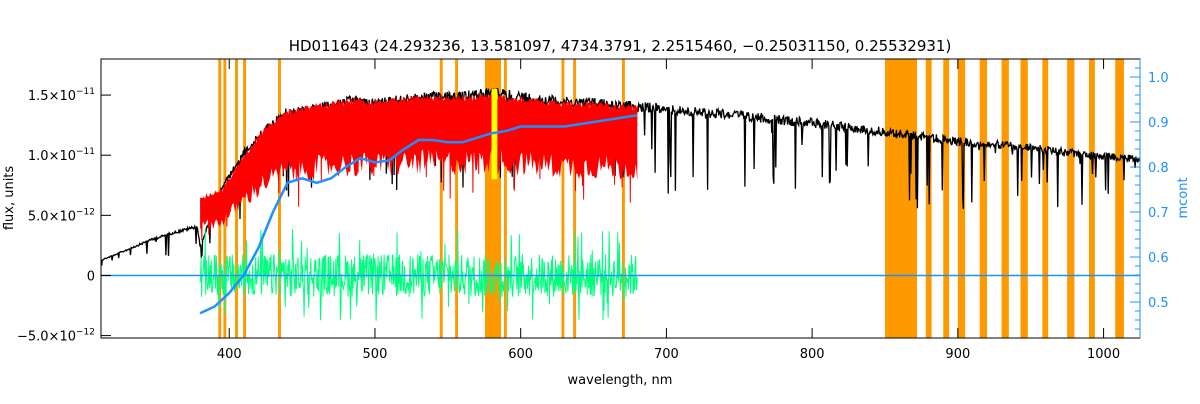 The width and height of the screenshot is (1200, 404). What do you see at coordinates (1158, 213) in the screenshot?
I see `y-tick-label-right: 0.7` at bounding box center [1158, 213].